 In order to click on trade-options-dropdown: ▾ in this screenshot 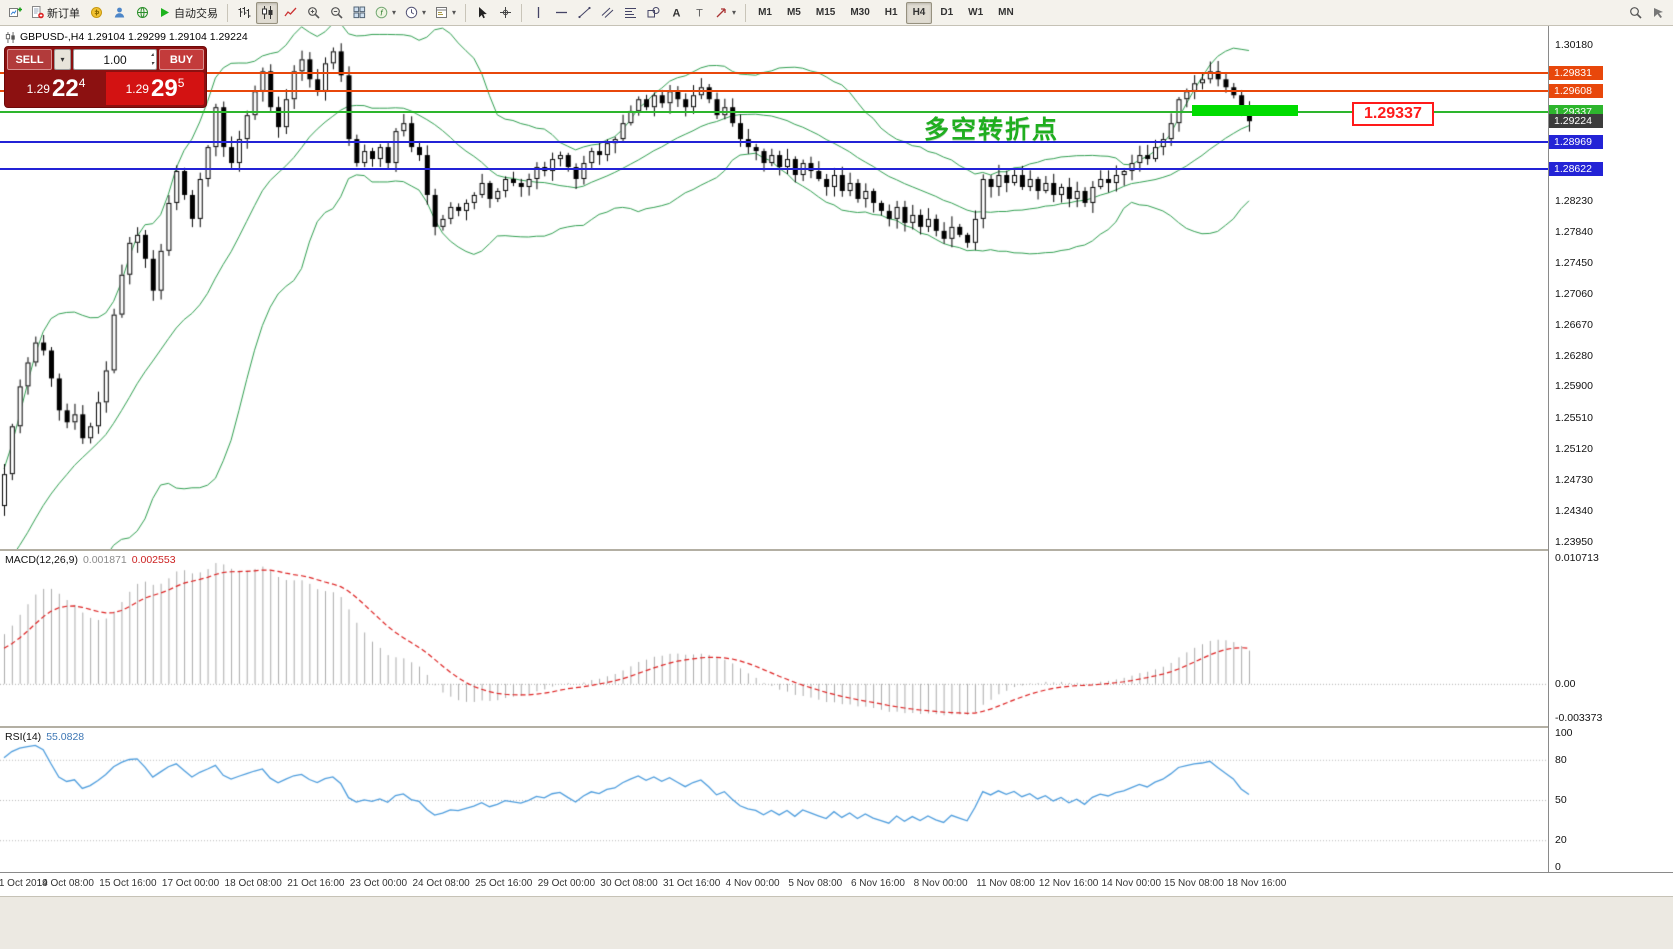, I will do `click(62, 59)`.